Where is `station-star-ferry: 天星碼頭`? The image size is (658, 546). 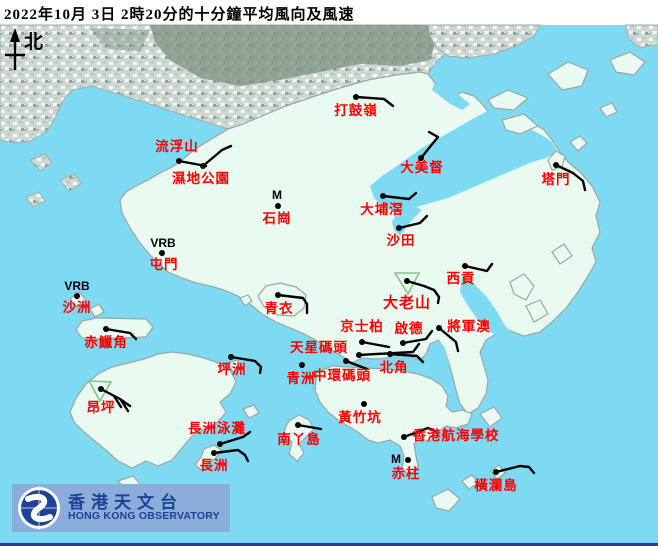 station-star-ferry: 天星碼頭 is located at coordinates (355, 349).